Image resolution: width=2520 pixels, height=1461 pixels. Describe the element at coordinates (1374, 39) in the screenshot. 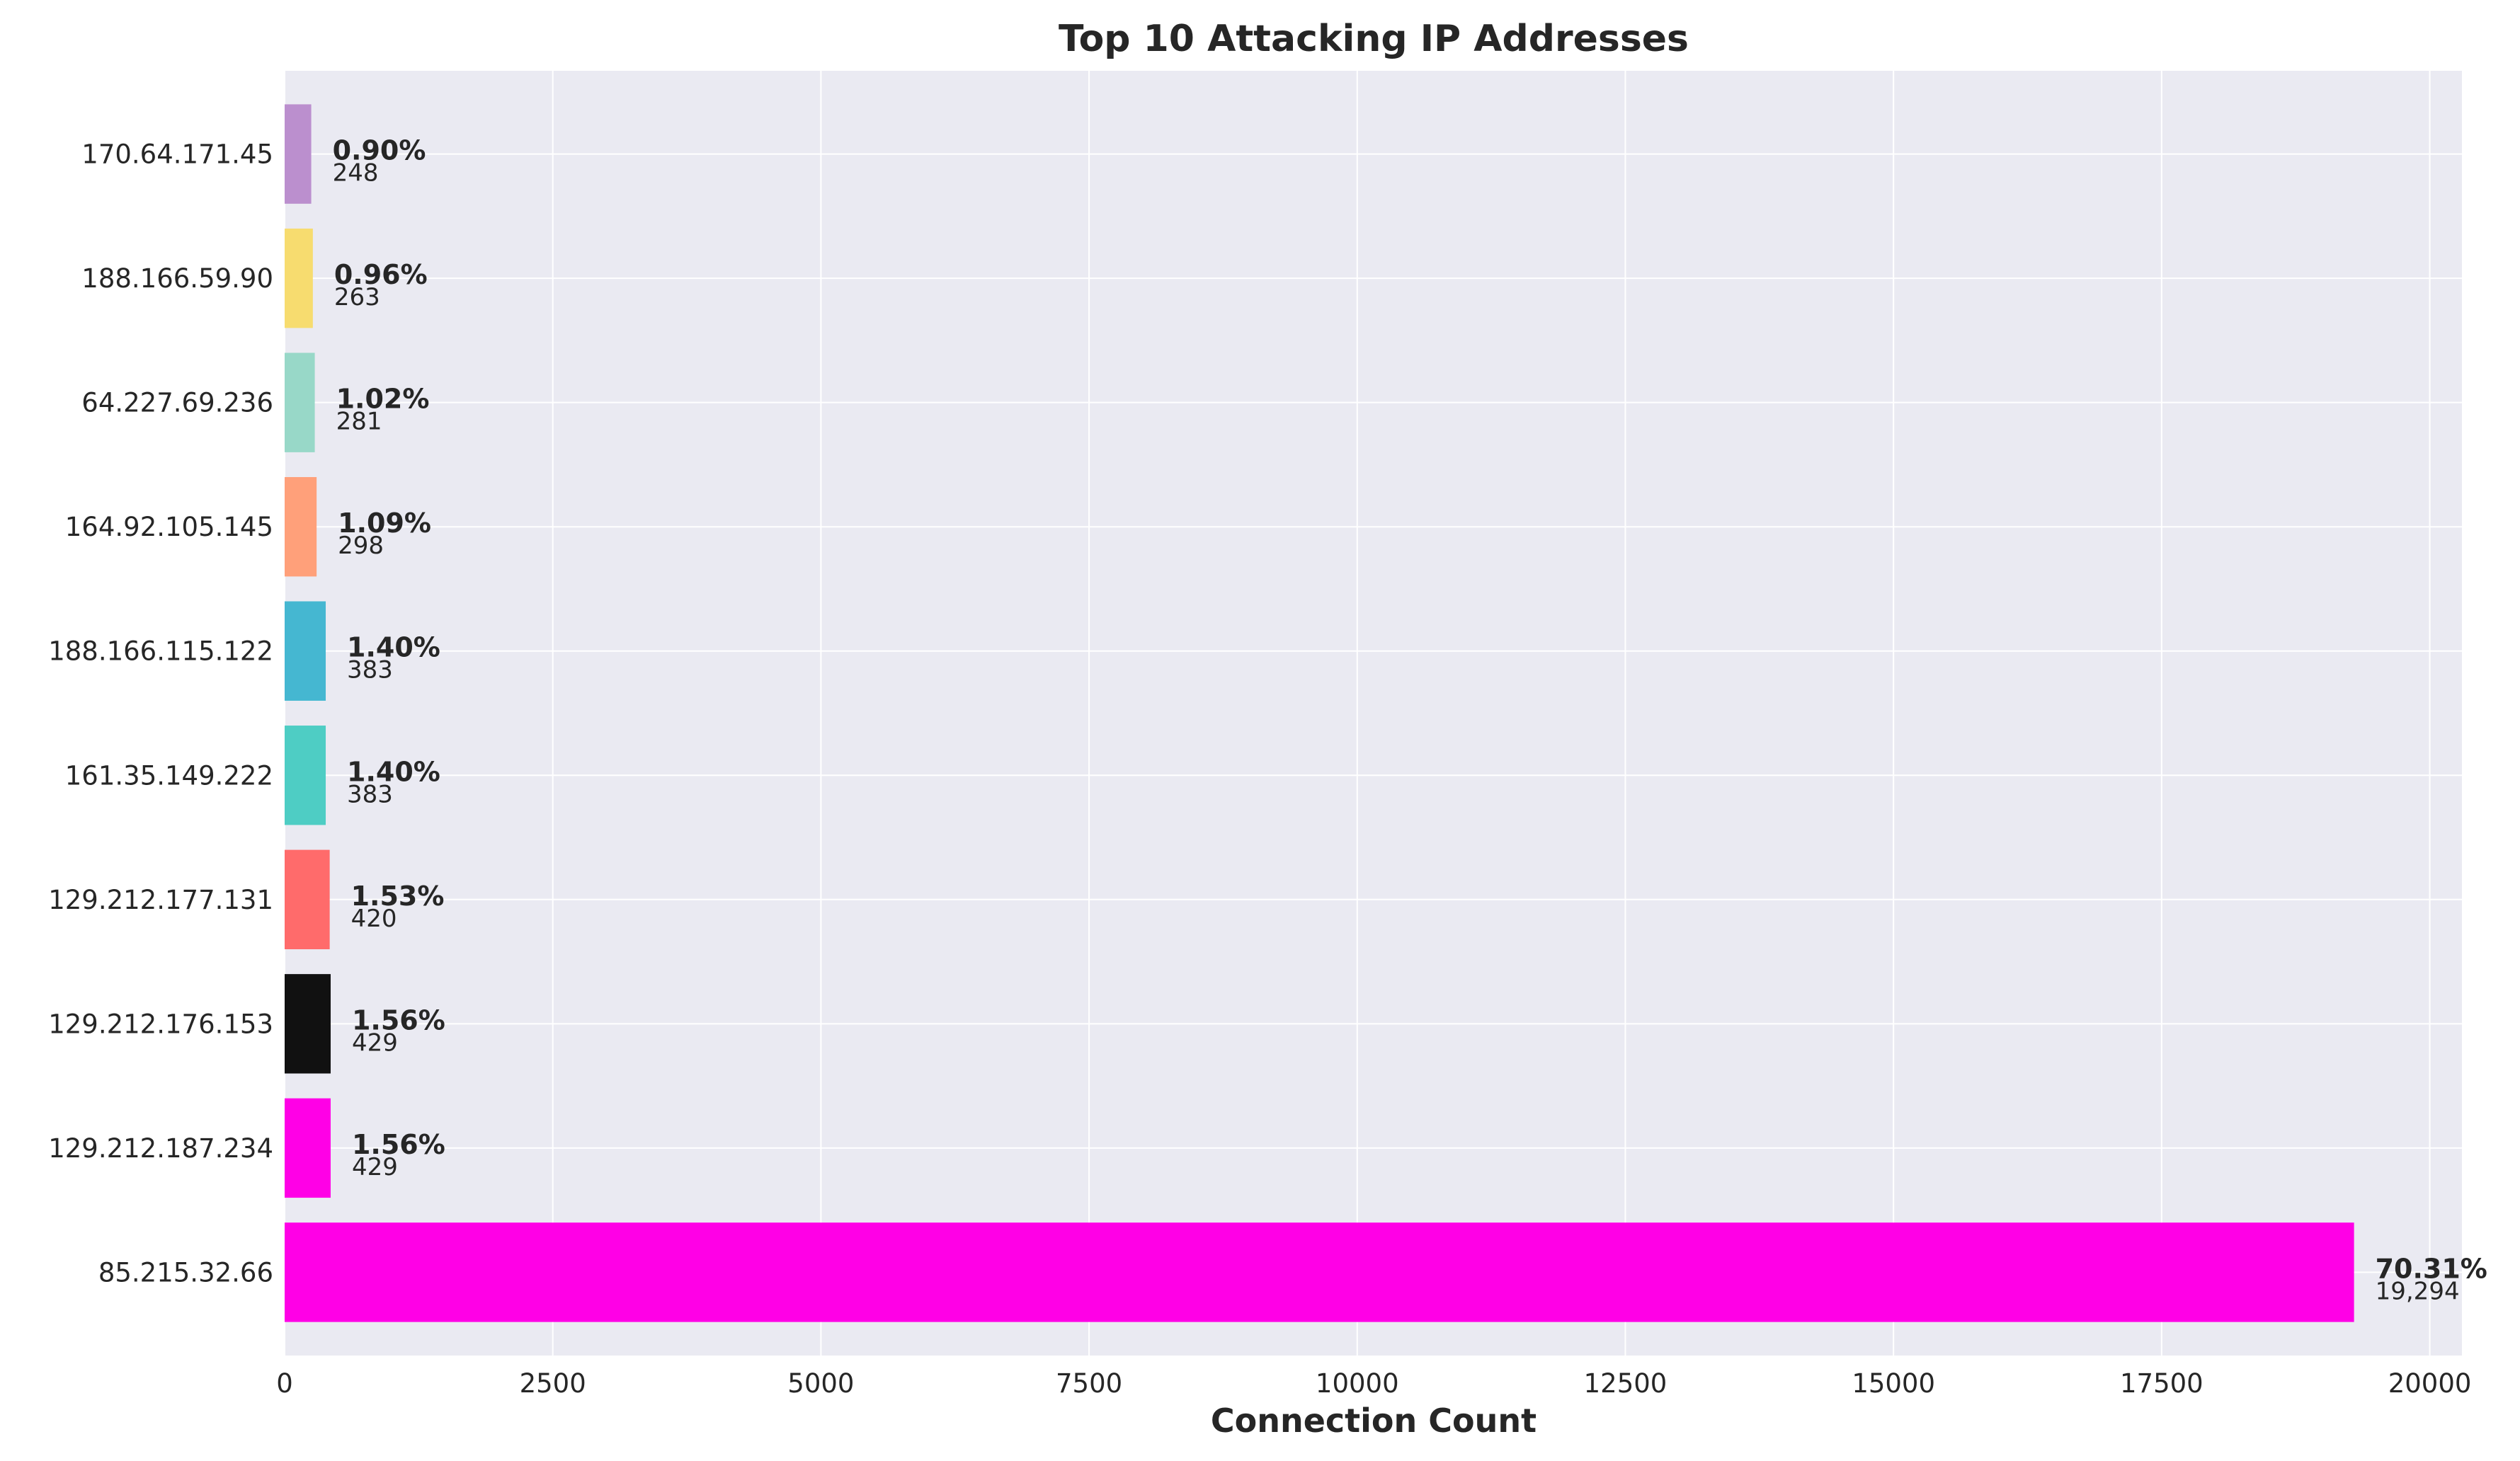

I see `chart-title: Top 10 Attacking IP Addresses` at that location.